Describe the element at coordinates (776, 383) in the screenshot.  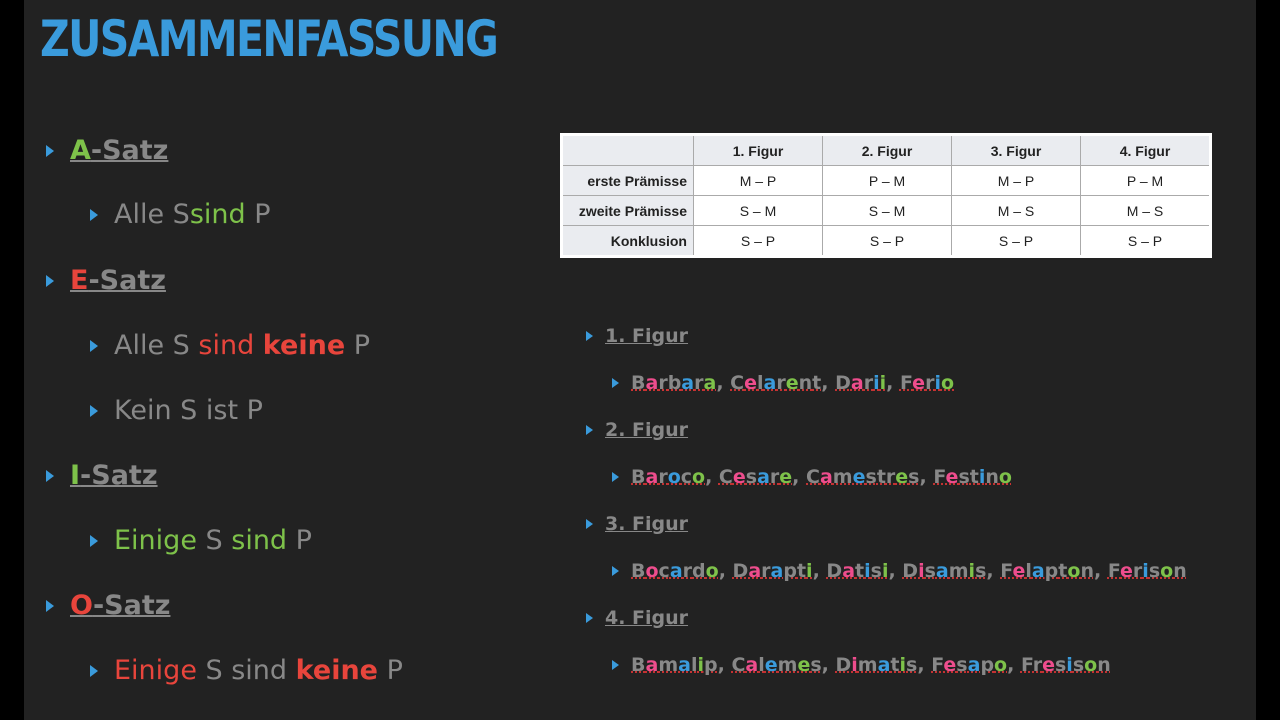
I see `mood-name: Celarent` at that location.